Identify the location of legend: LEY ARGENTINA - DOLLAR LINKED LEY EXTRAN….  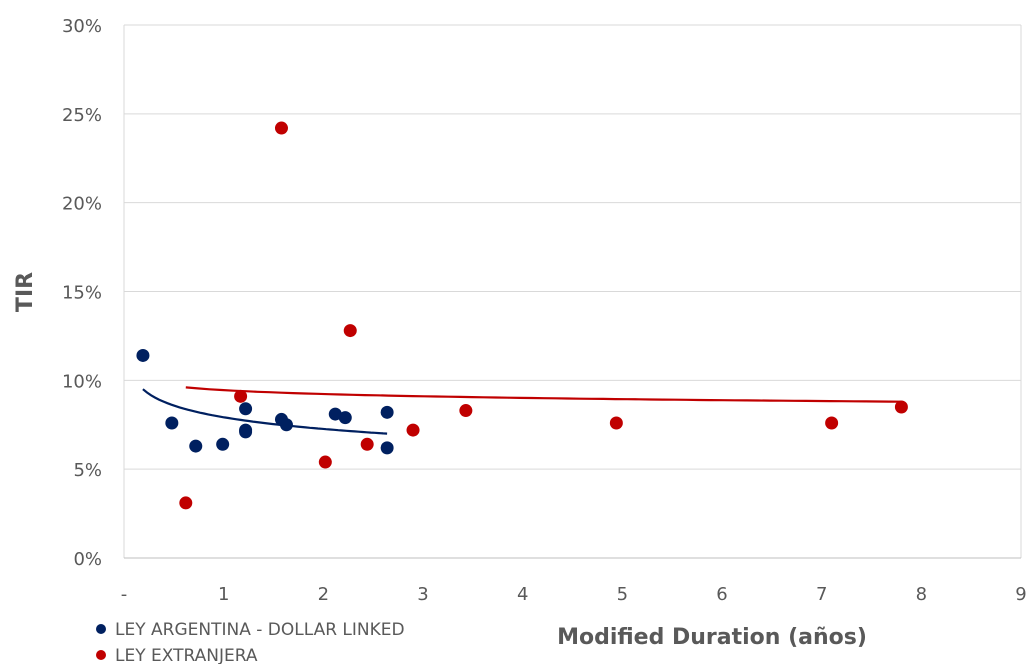
(250, 642).